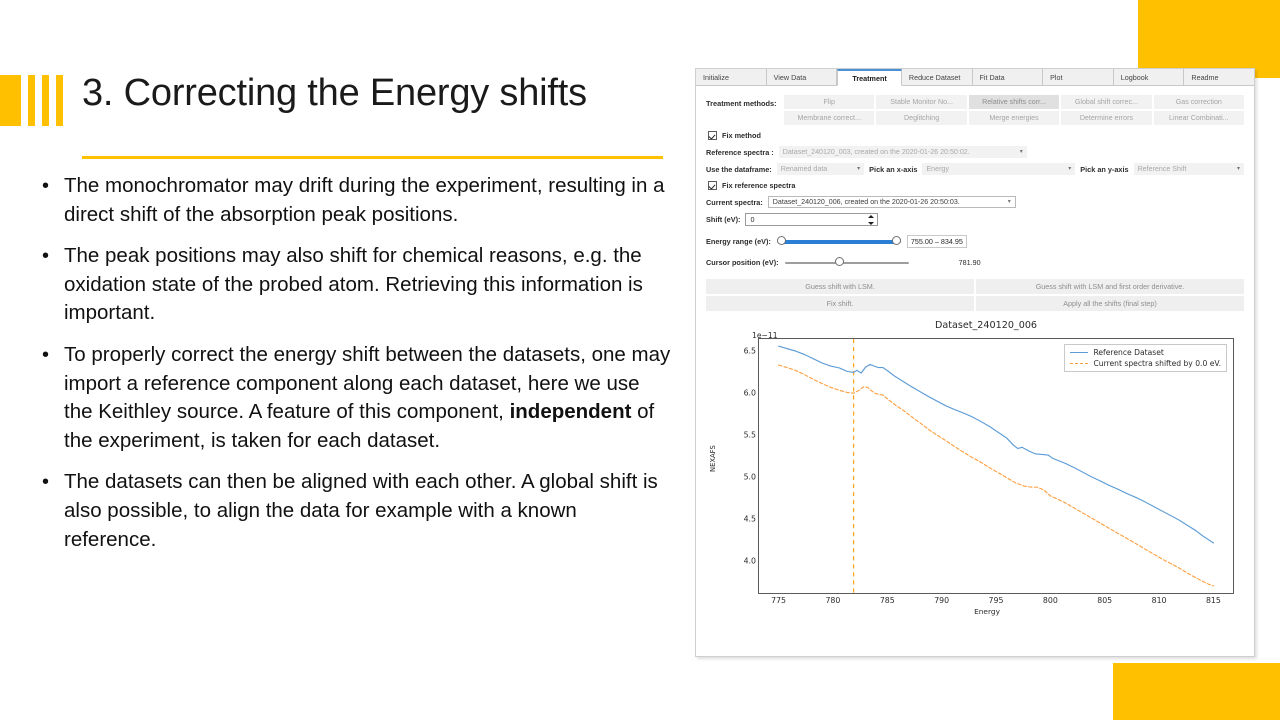 This screenshot has width=1280, height=720. I want to click on method-button-merge-energies: Merge energies, so click(1014, 118).